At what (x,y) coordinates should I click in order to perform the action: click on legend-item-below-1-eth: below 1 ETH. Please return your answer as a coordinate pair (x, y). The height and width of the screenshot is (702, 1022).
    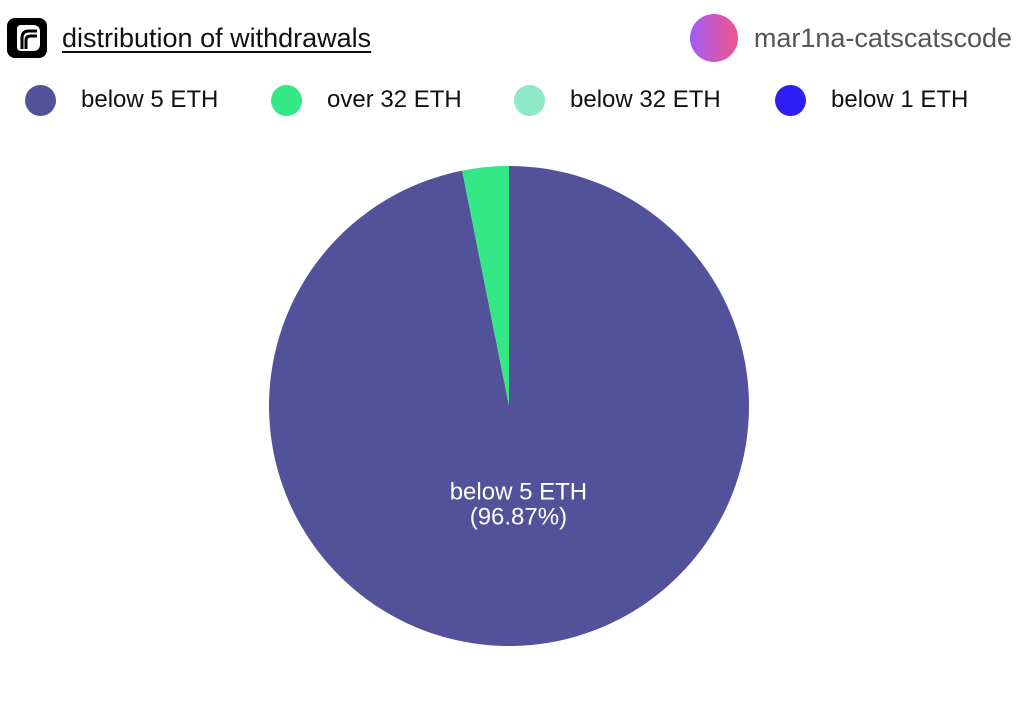
    Looking at the image, I should click on (871, 100).